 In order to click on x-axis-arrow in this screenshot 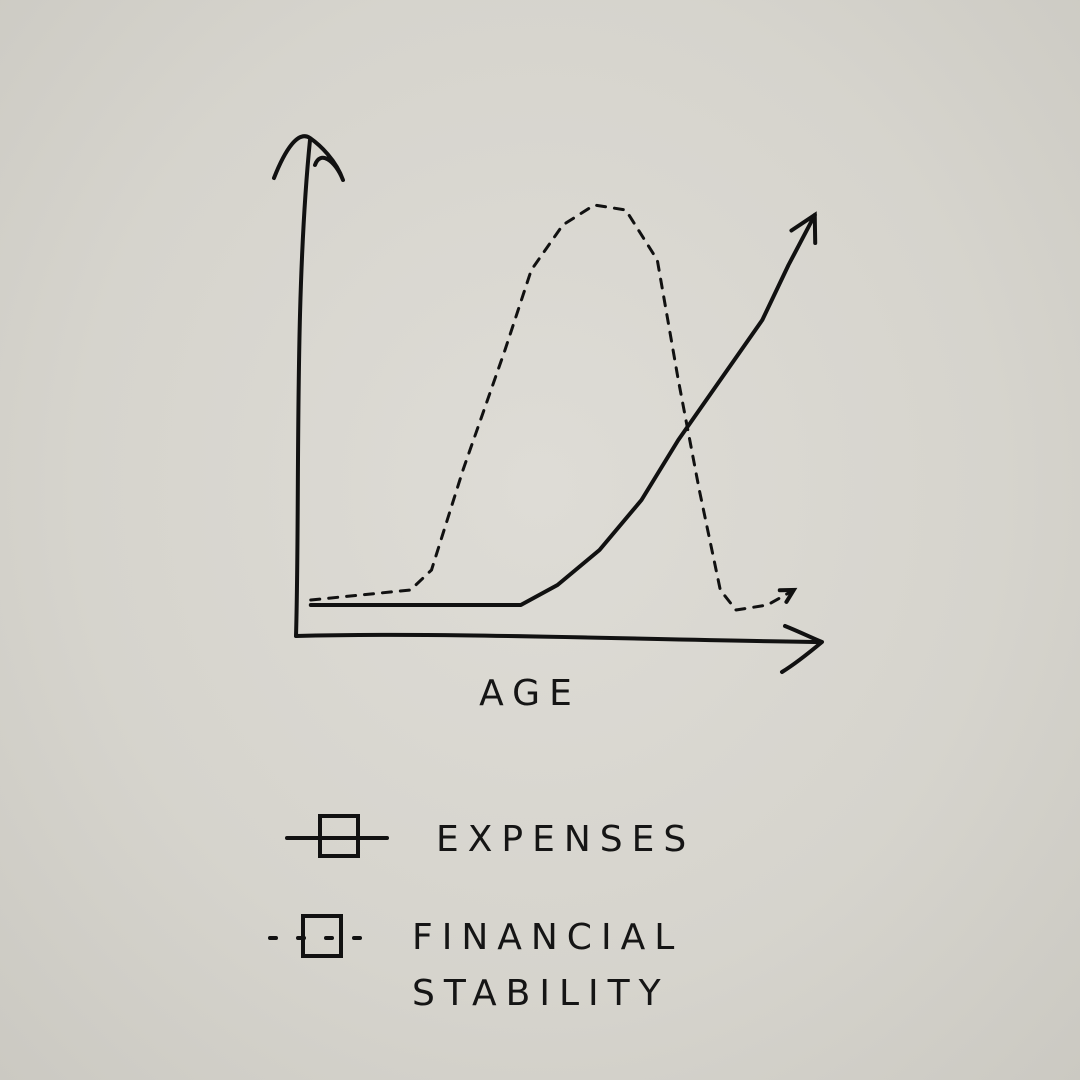, I will do `click(802, 649)`.